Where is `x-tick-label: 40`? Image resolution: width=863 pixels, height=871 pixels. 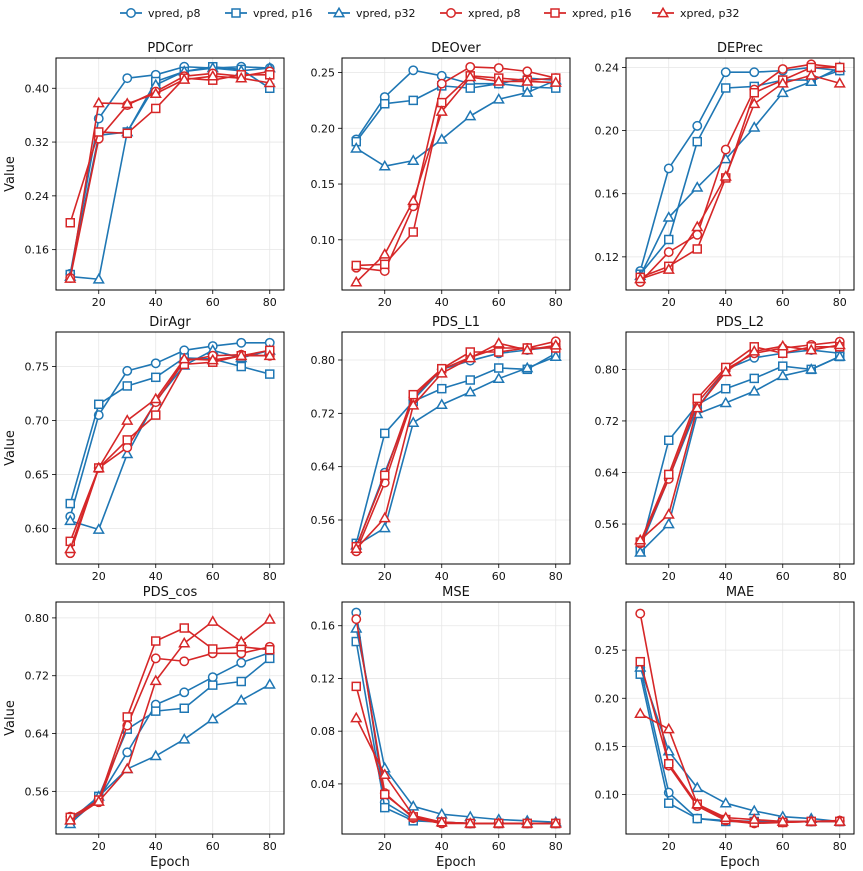
x-tick-label: 40 is located at coordinates (442, 302).